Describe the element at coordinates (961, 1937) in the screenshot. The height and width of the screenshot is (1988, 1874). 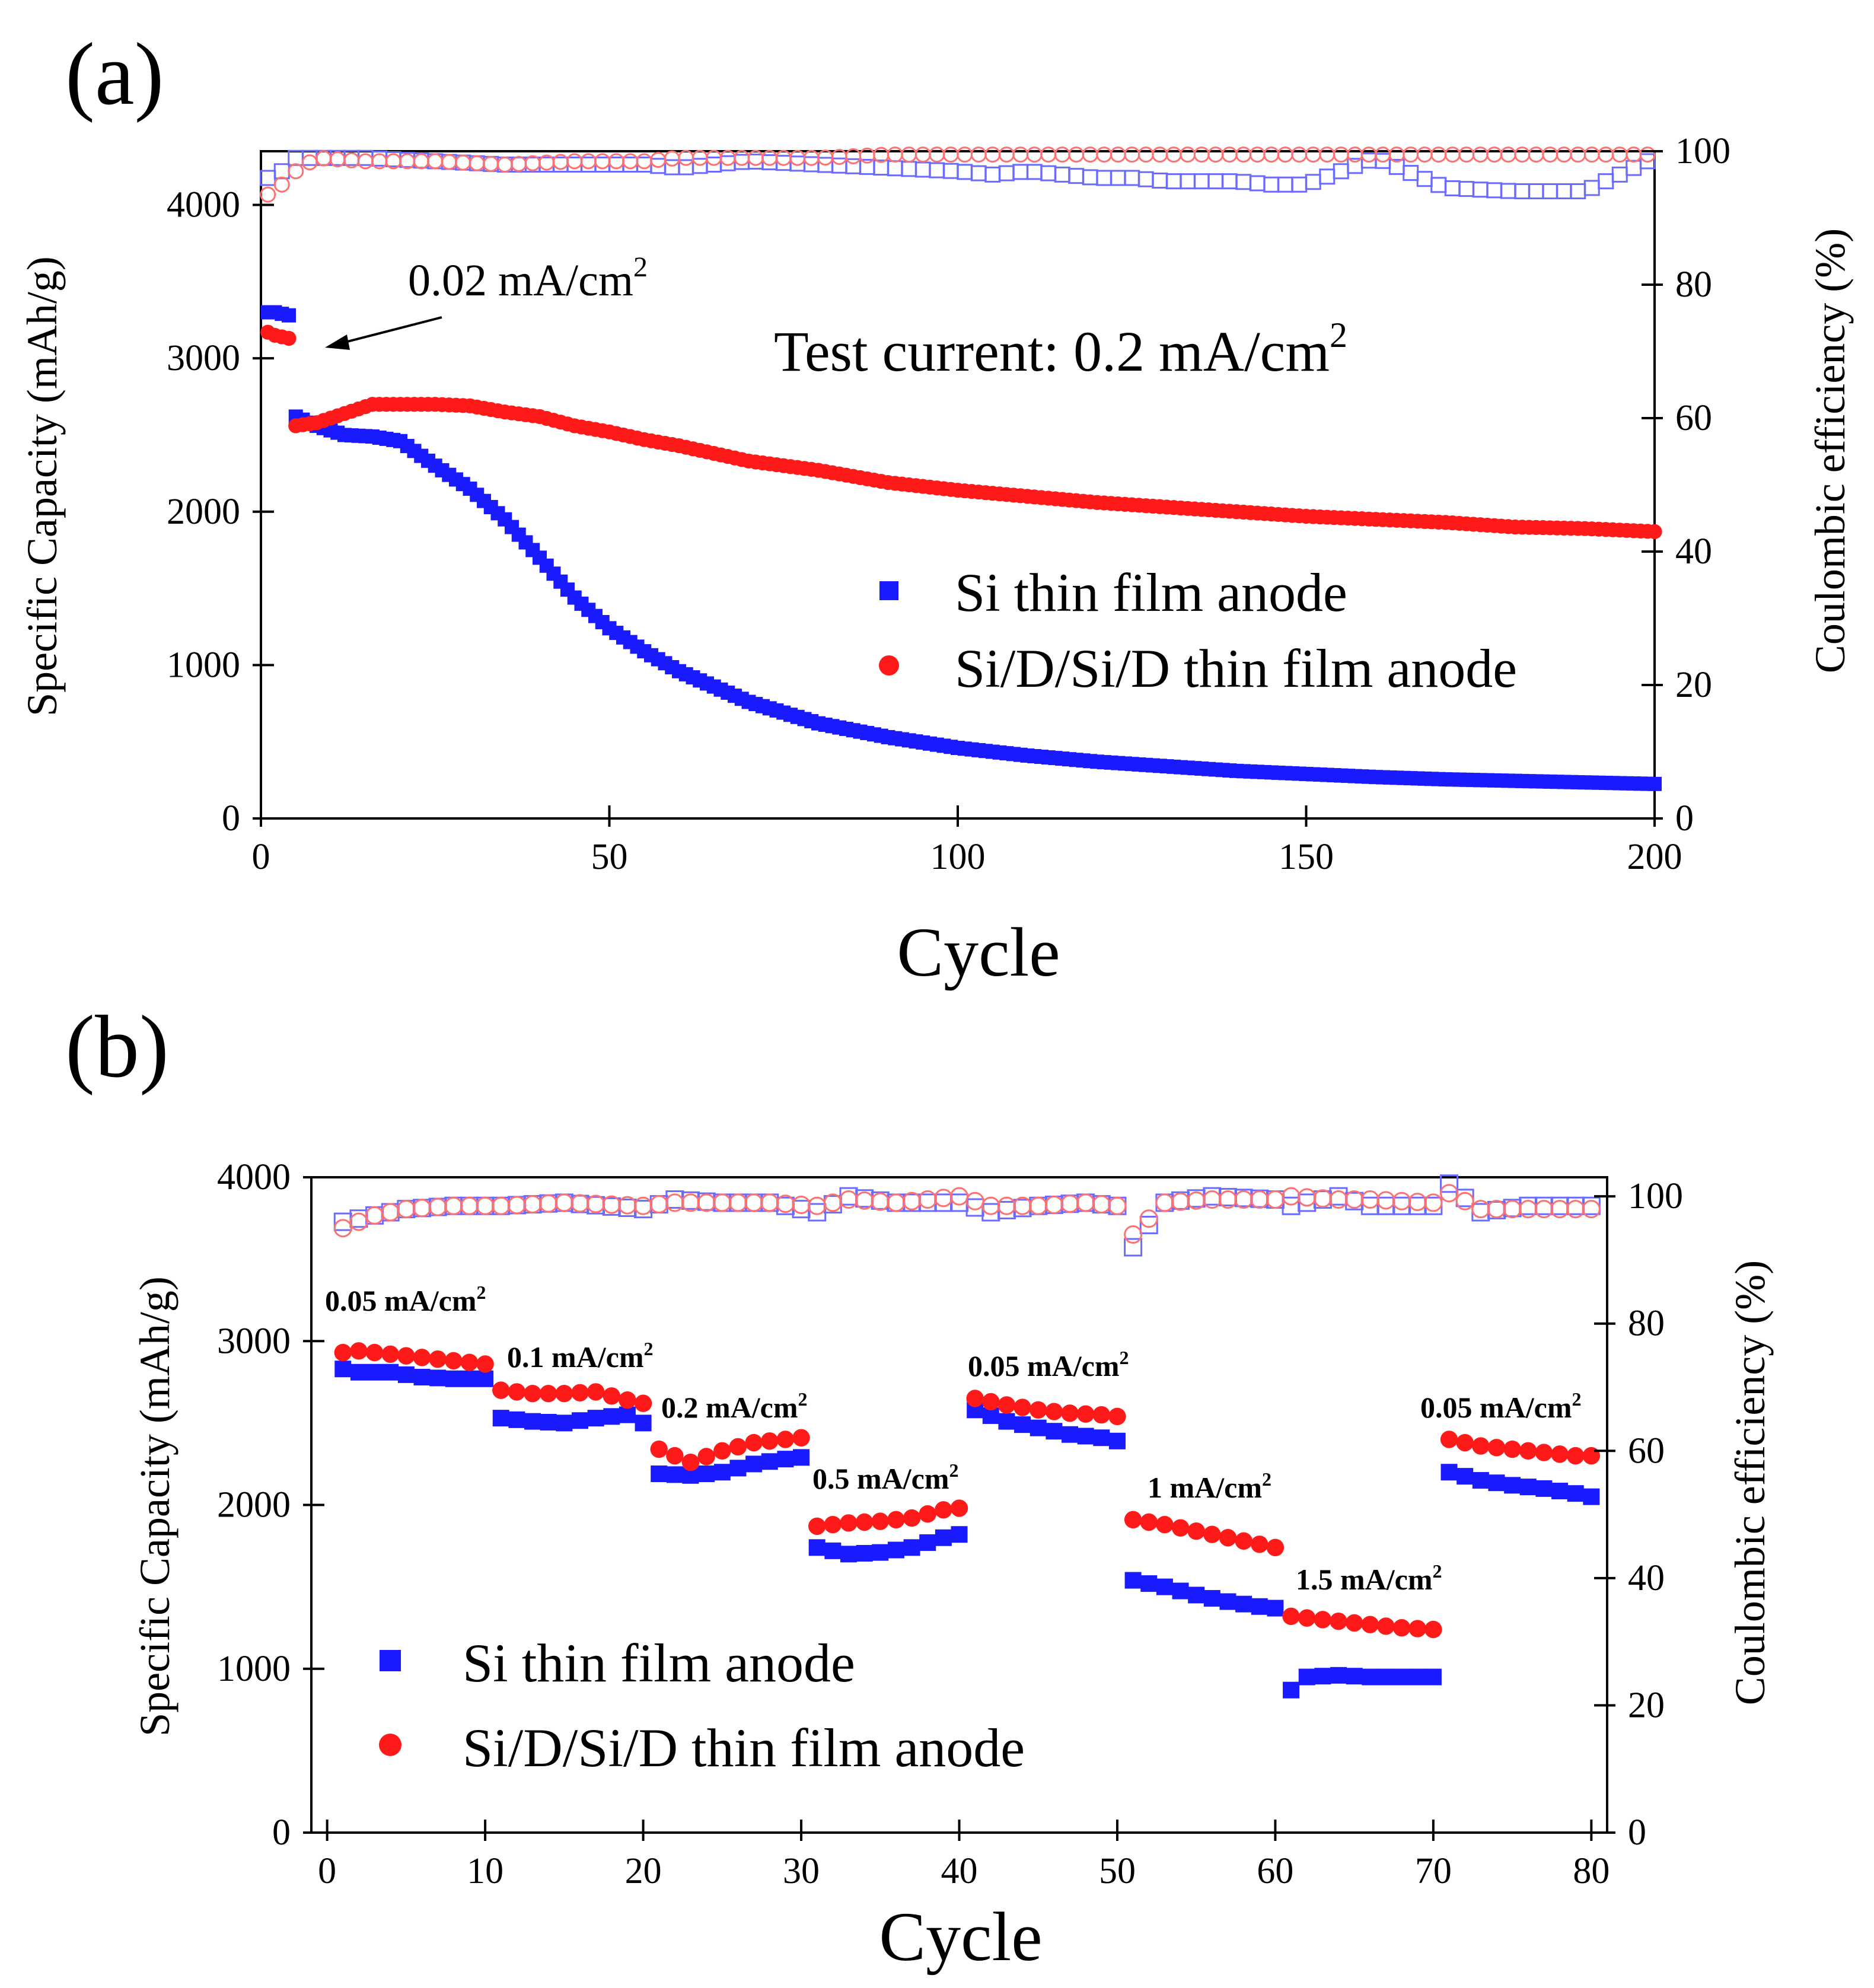
I see `panel-b-x-axis-title: Cycle` at that location.